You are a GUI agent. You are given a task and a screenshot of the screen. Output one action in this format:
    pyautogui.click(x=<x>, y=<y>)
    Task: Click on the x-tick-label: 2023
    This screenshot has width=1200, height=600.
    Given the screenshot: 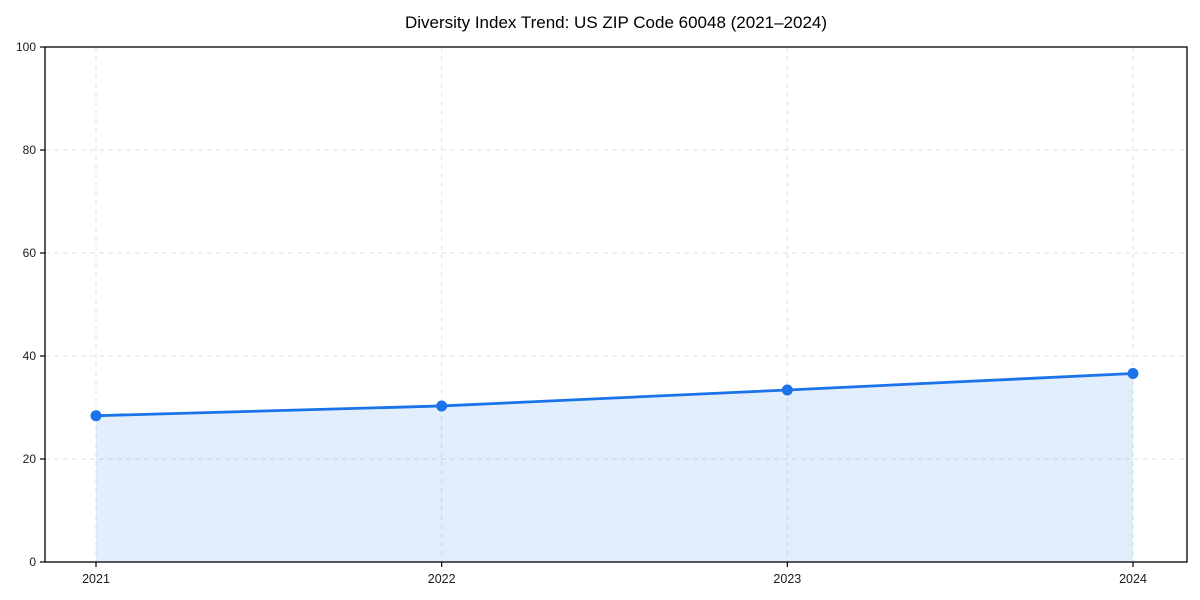 What is the action you would take?
    pyautogui.click(x=787, y=579)
    